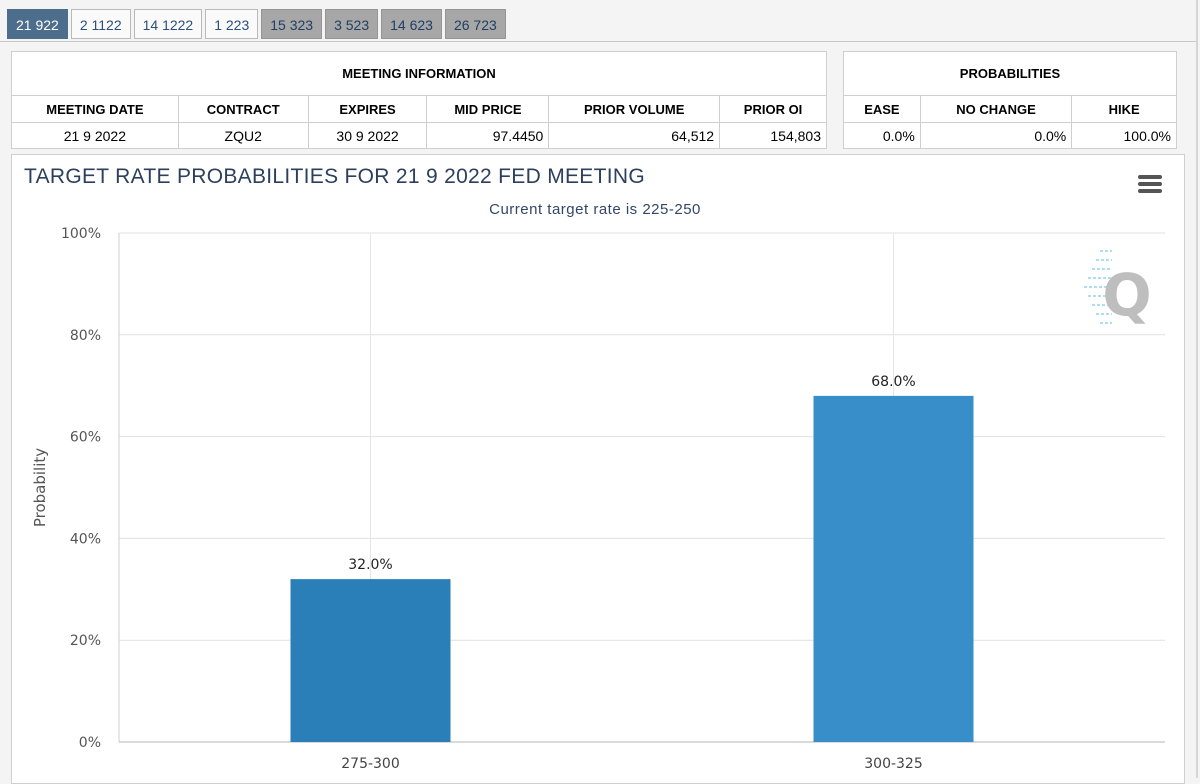 This screenshot has width=1200, height=784. Describe the element at coordinates (95, 135) in the screenshot. I see `meeting-date-value: 21 9 2022` at that location.